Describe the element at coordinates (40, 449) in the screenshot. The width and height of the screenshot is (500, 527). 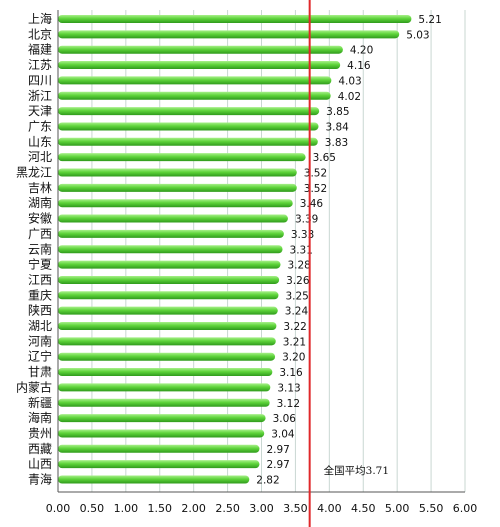
I see `category-label: 西藏` at that location.